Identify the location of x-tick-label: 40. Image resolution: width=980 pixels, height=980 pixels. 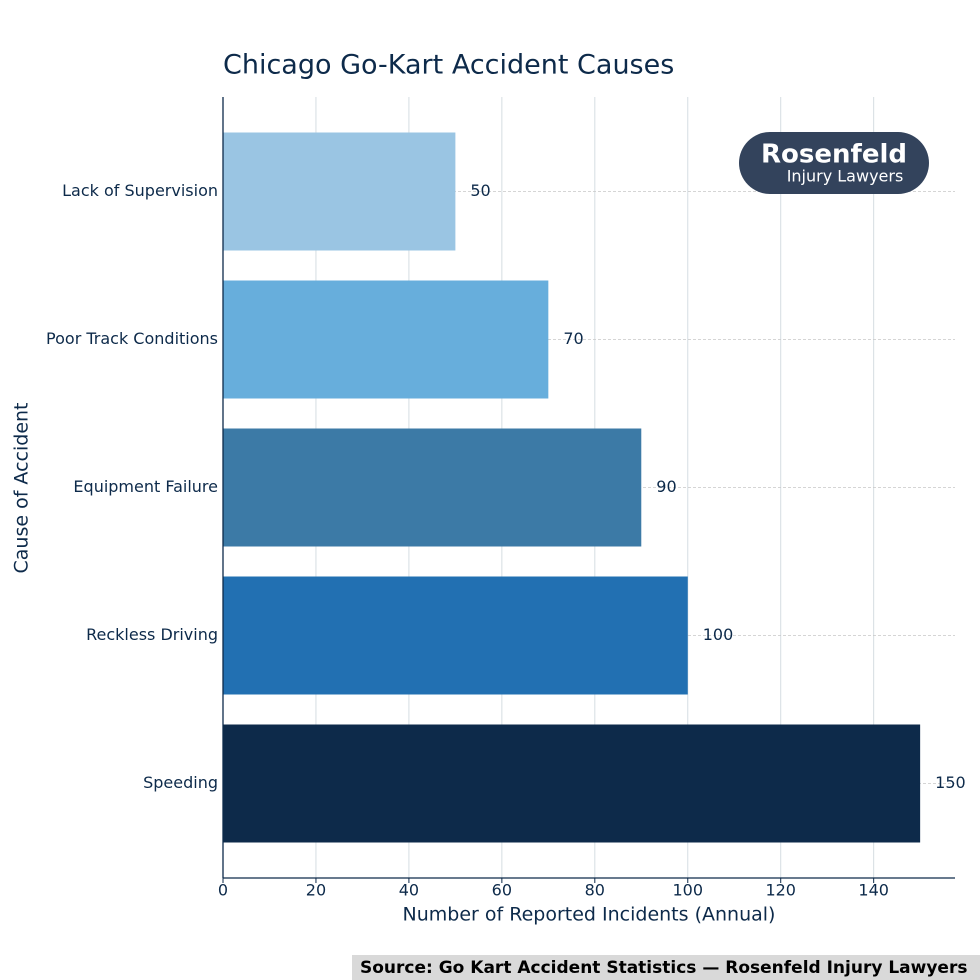
(409, 890).